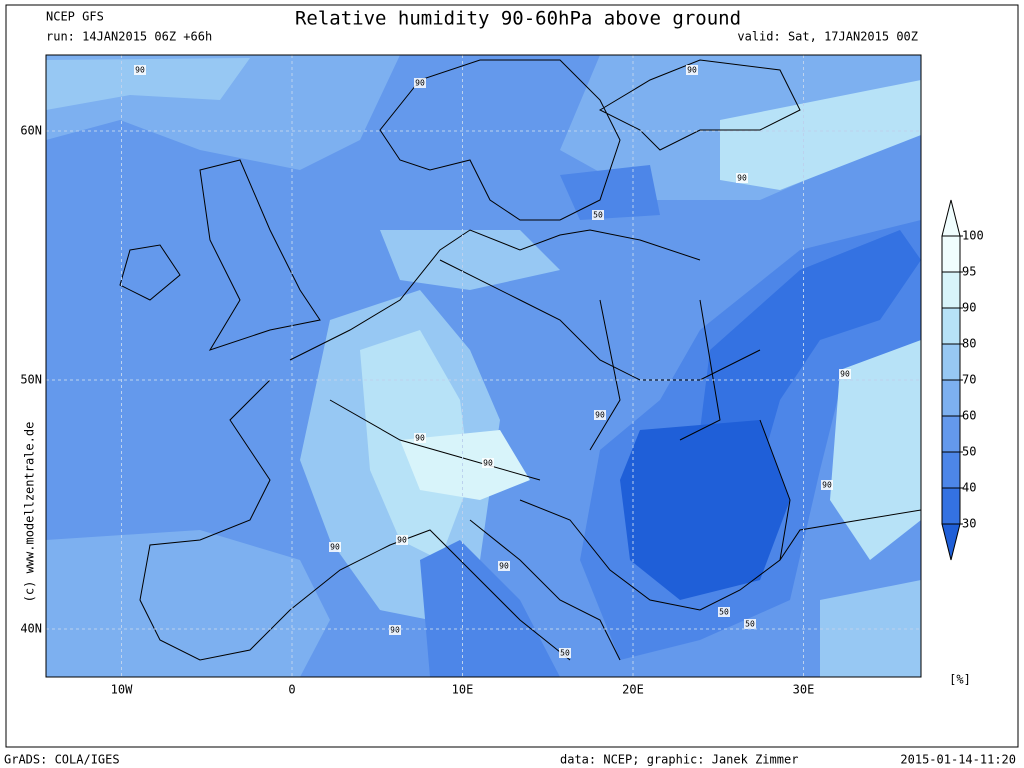 Image resolution: width=1024 pixels, height=768 pixels. I want to click on lon-tick-label: 10E, so click(463, 690).